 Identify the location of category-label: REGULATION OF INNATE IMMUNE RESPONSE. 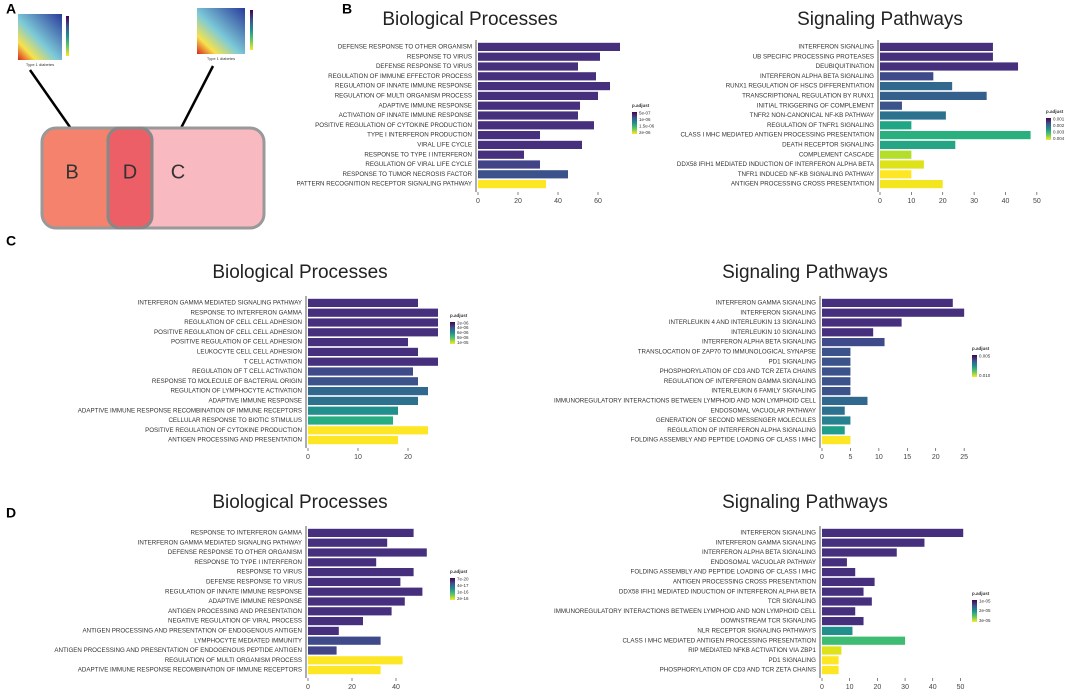
(233, 591).